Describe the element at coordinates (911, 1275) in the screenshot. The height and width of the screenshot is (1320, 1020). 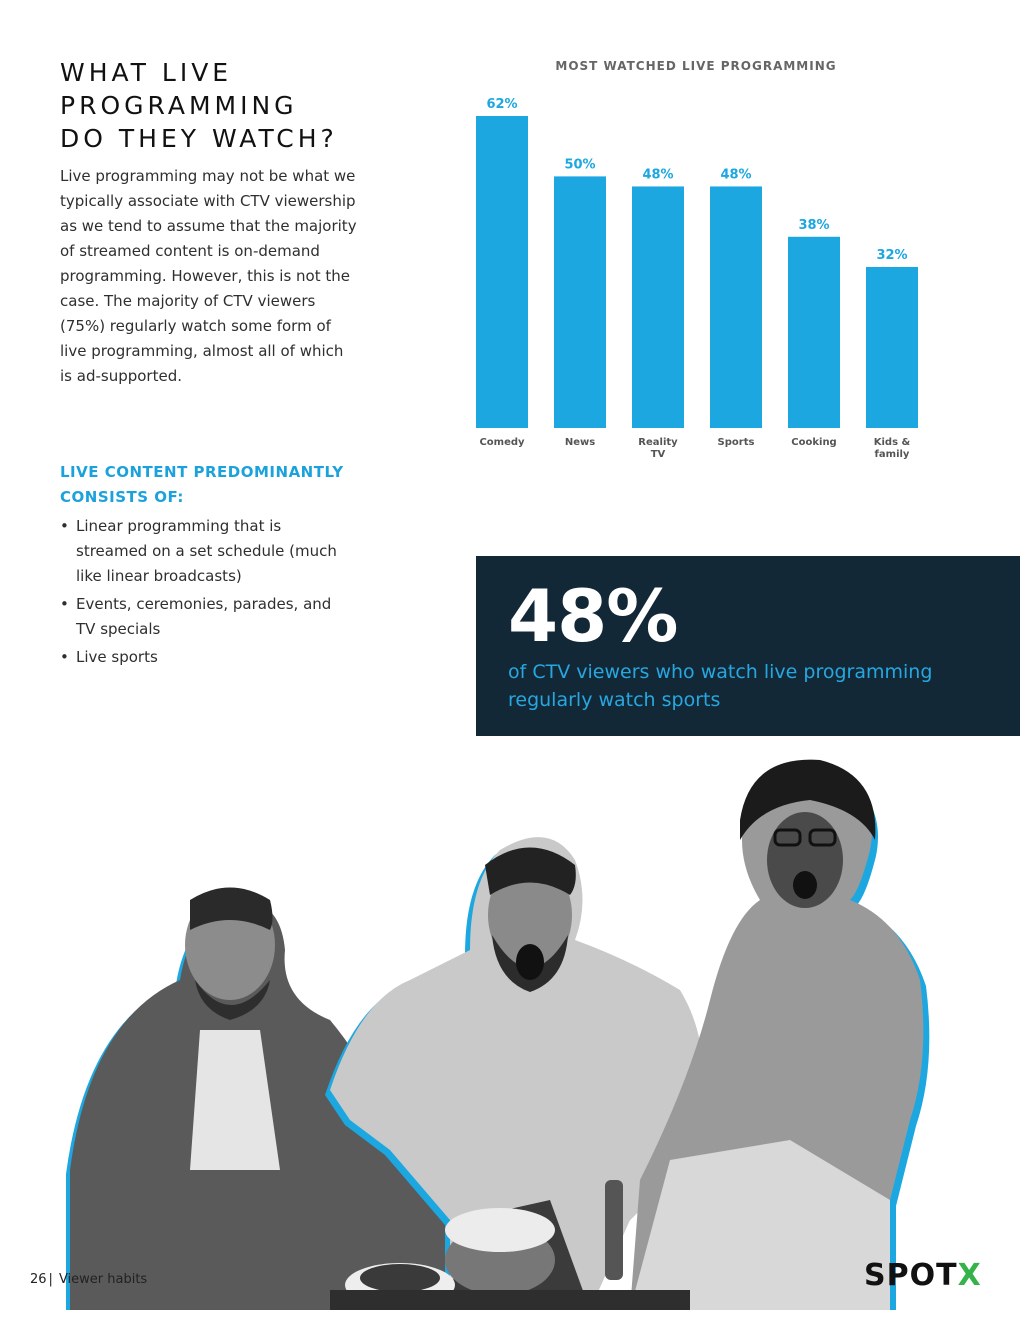
I see `logo-text: SPOT` at that location.